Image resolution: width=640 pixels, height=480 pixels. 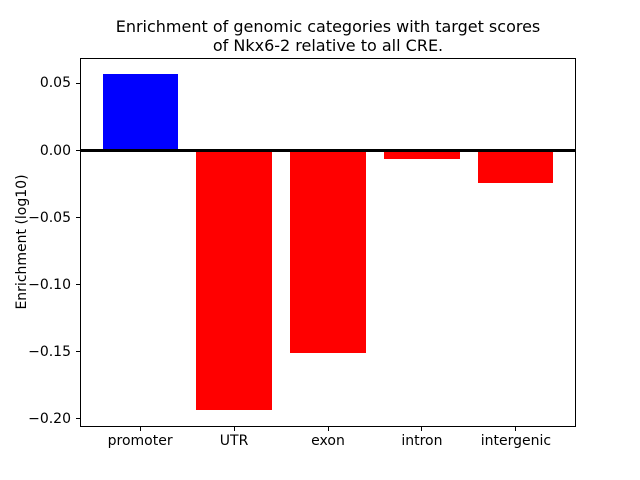 What do you see at coordinates (328, 252) in the screenshot?
I see `bar-exon` at bounding box center [328, 252].